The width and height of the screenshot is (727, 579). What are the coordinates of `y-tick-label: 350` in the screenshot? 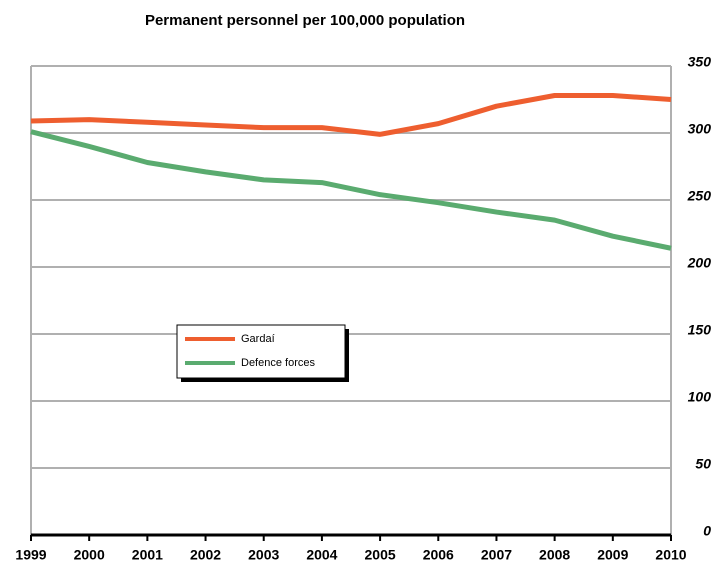 It's located at (700, 62).